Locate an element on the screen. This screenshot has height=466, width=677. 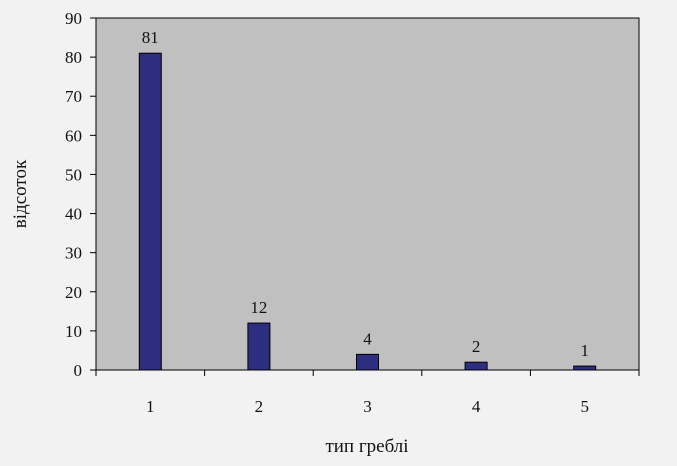
data-label-4: 2 is located at coordinates (476, 346).